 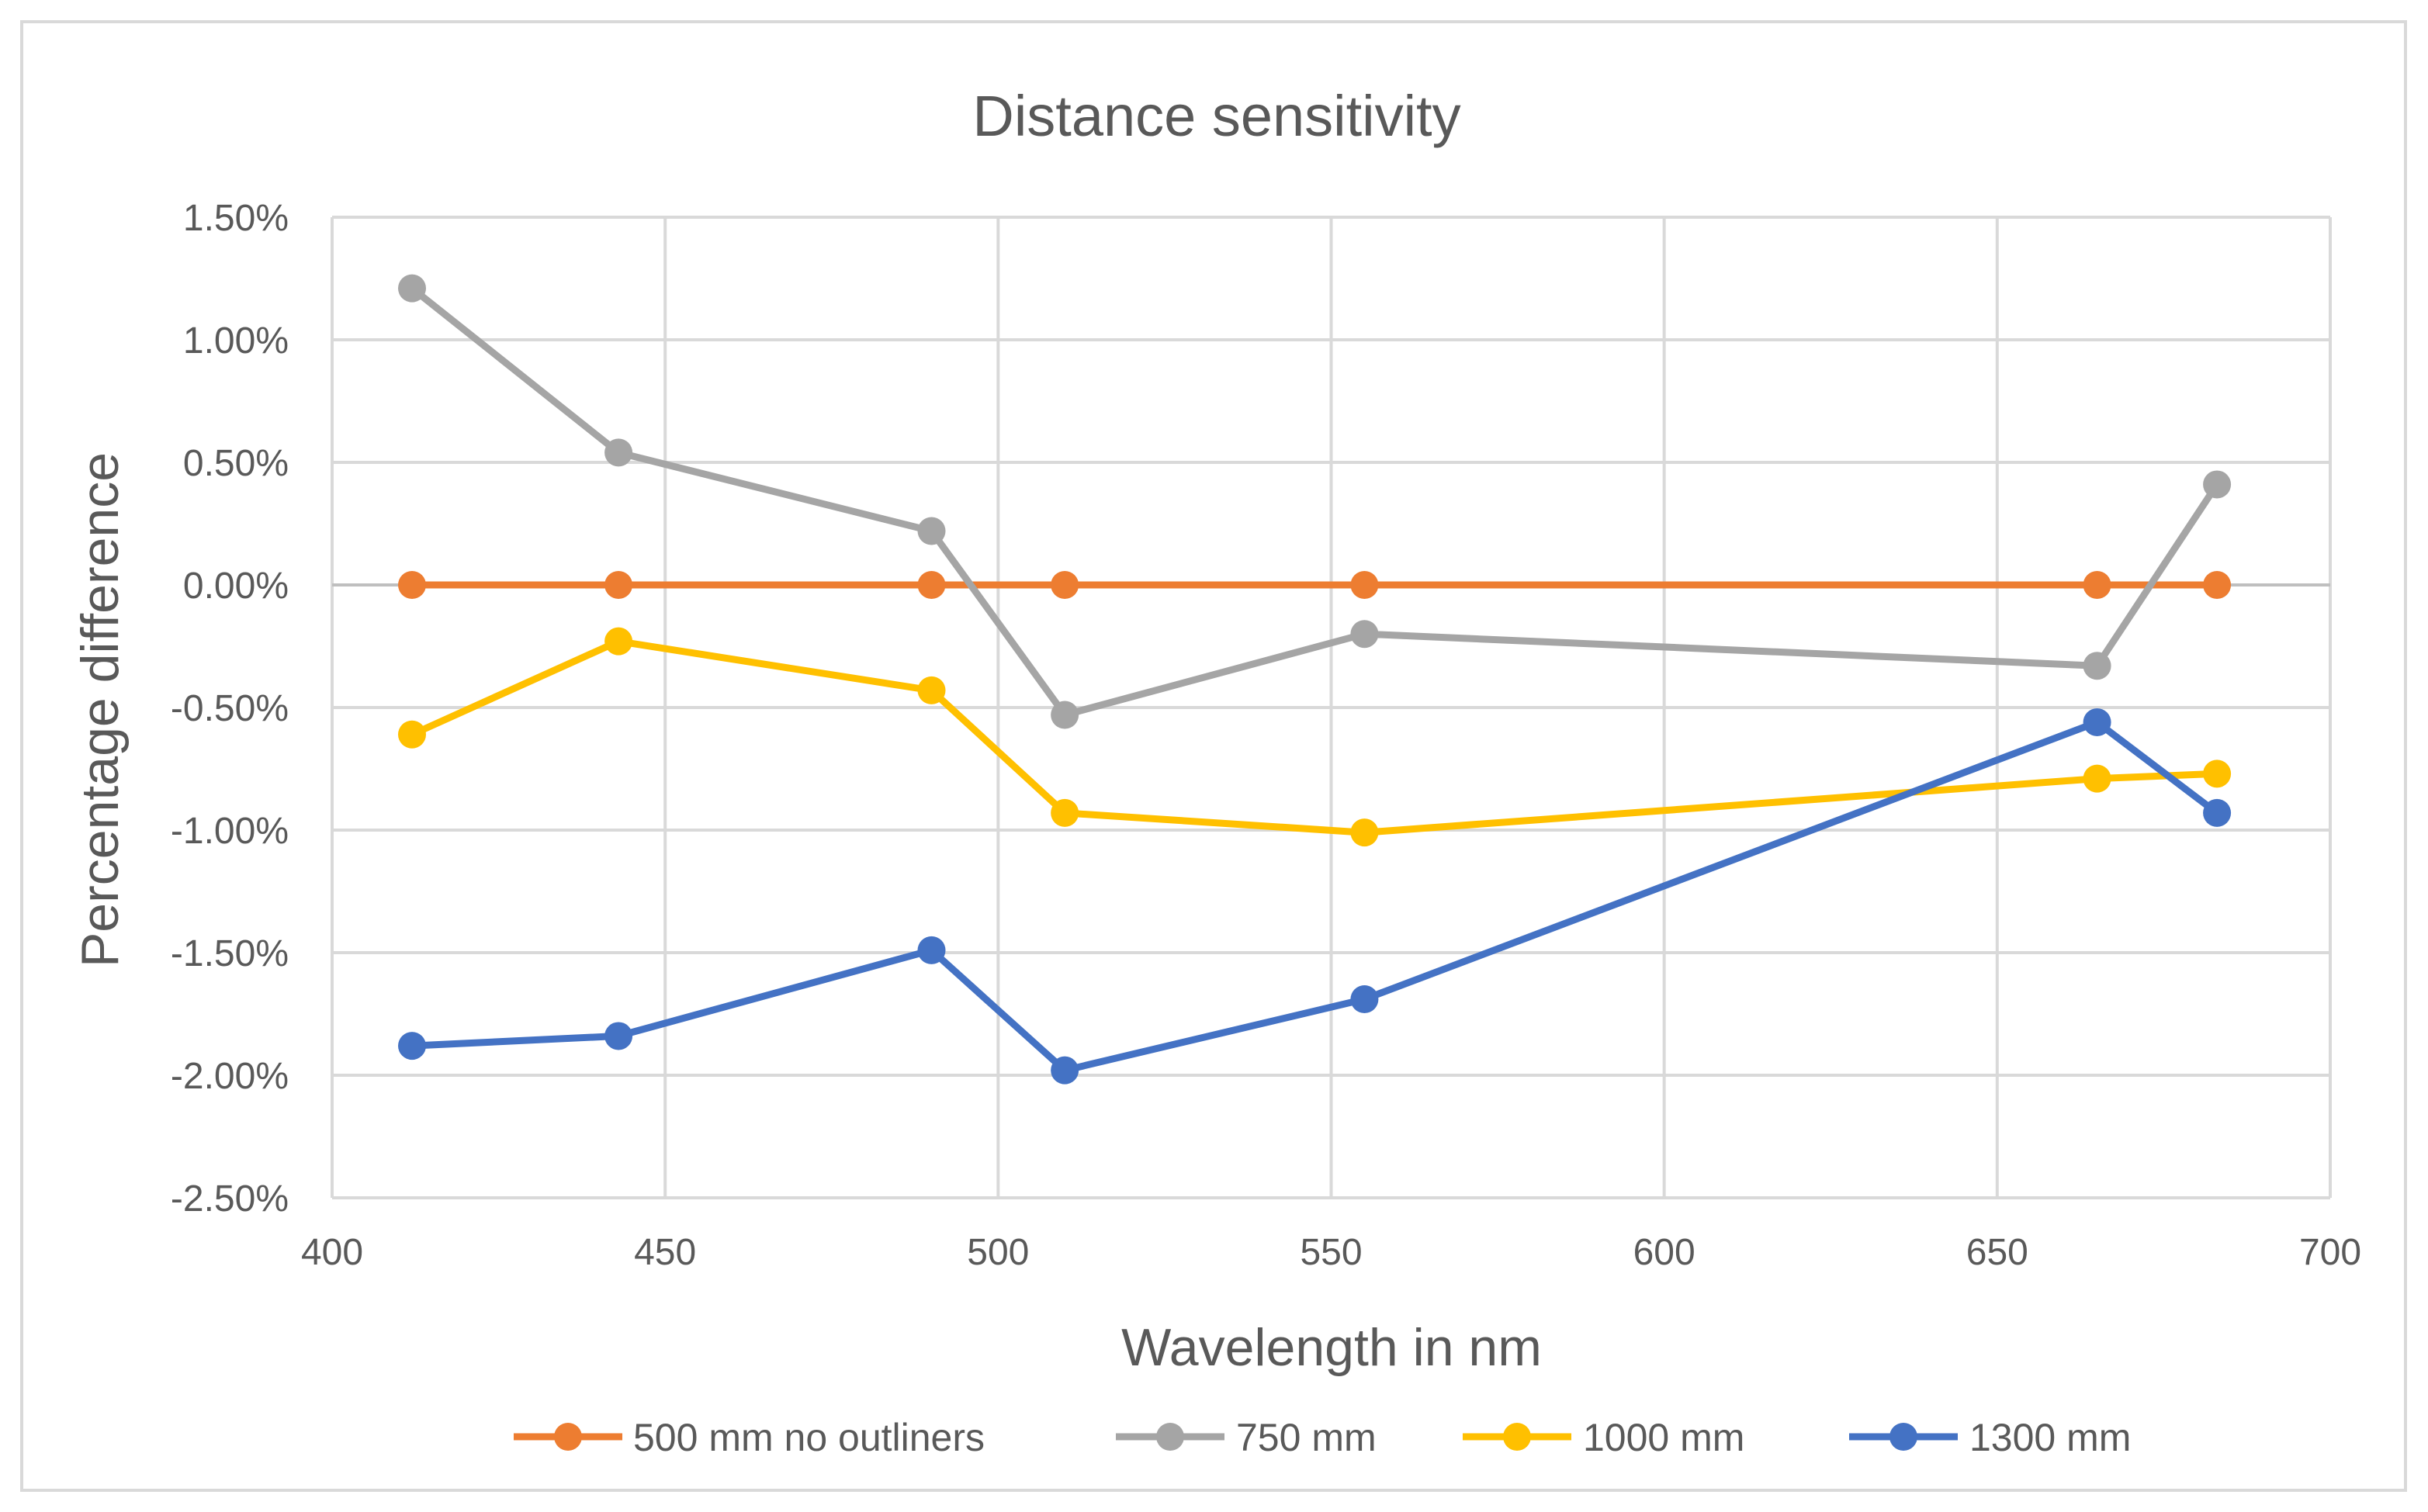 What do you see at coordinates (1997, 1252) in the screenshot?
I see `x-tick-label: 650` at bounding box center [1997, 1252].